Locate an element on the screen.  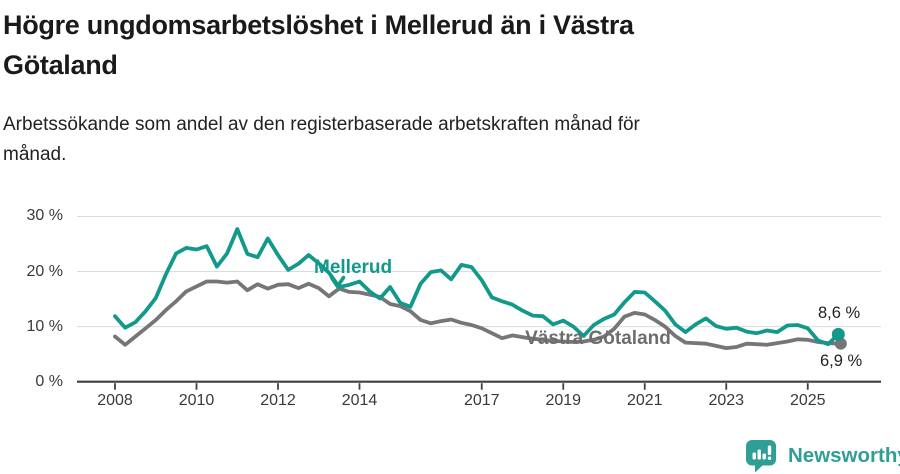
x-axis-label-2025: 2025 is located at coordinates (807, 400).